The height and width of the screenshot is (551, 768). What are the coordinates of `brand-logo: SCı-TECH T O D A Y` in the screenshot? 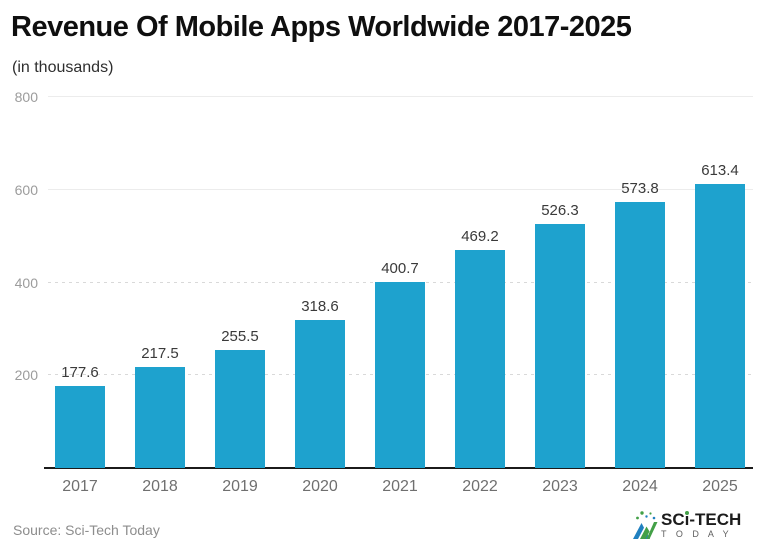 It's located at (687, 525).